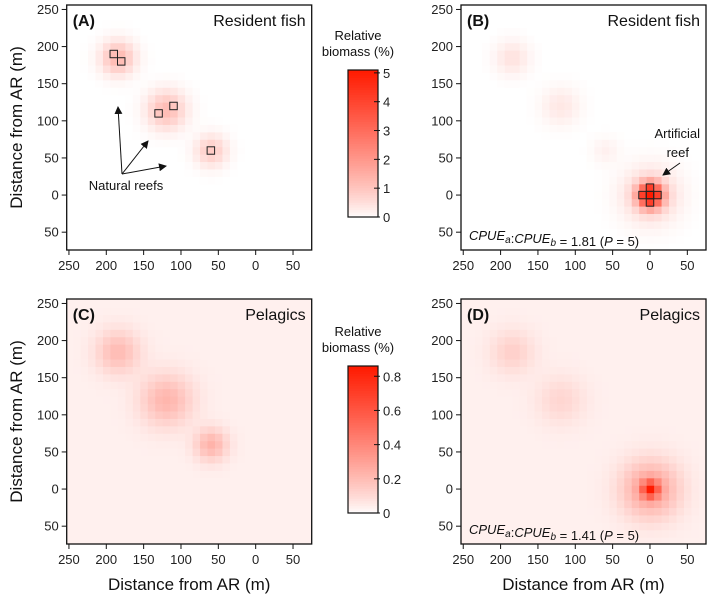 Image resolution: width=709 pixels, height=598 pixels. I want to click on annotation-arrow, so click(144, 169).